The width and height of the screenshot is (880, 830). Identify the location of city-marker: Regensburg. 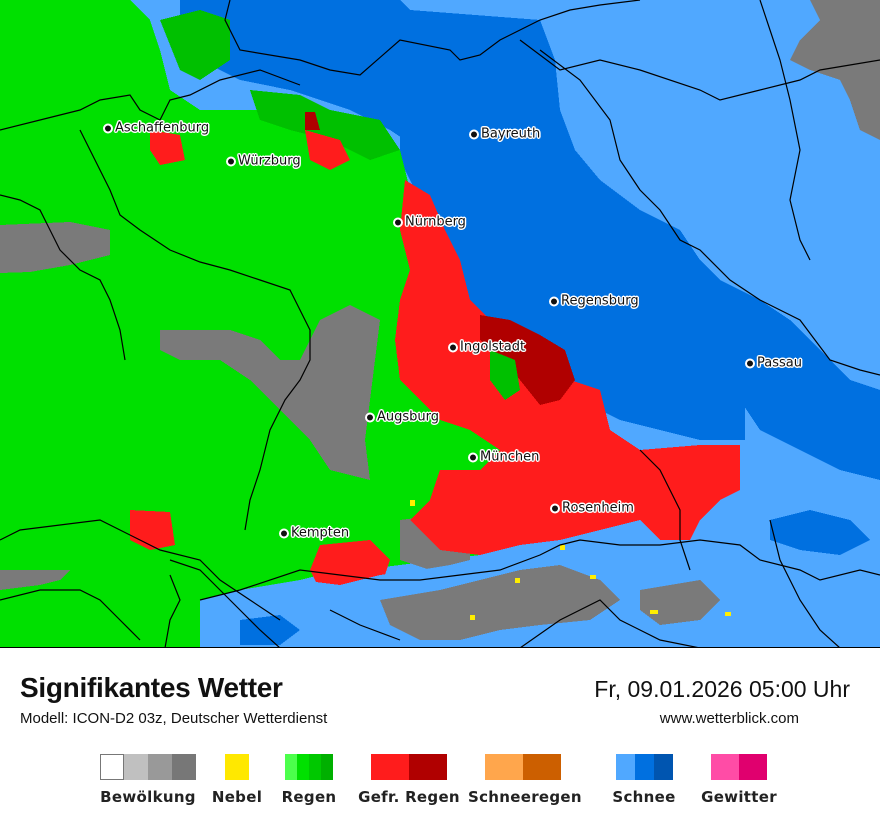
(594, 301).